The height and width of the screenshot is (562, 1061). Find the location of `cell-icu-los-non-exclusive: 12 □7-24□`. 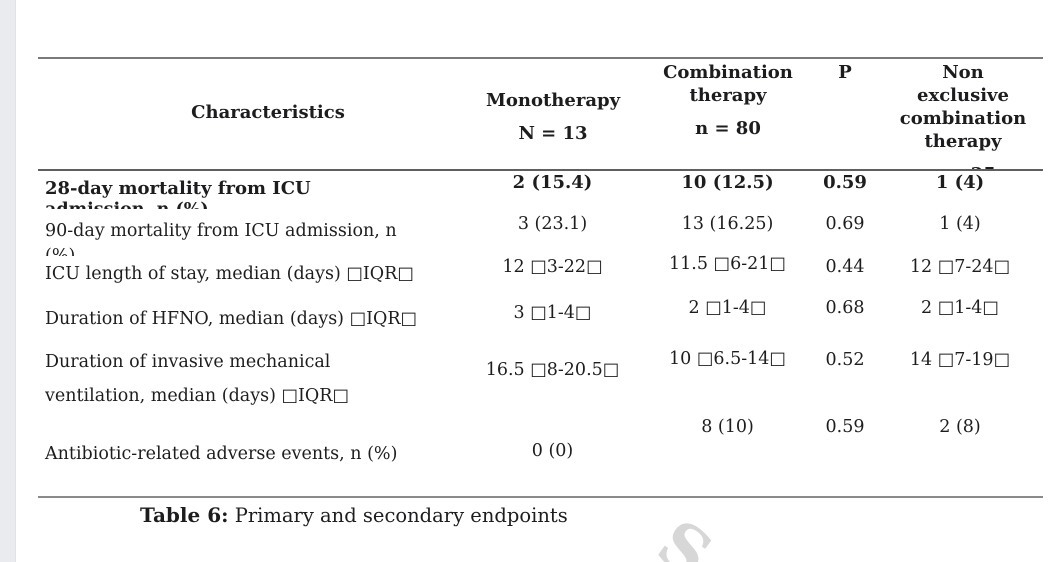

cell-icu-los-non-exclusive: 12 □7-24□ is located at coordinates (960, 267).